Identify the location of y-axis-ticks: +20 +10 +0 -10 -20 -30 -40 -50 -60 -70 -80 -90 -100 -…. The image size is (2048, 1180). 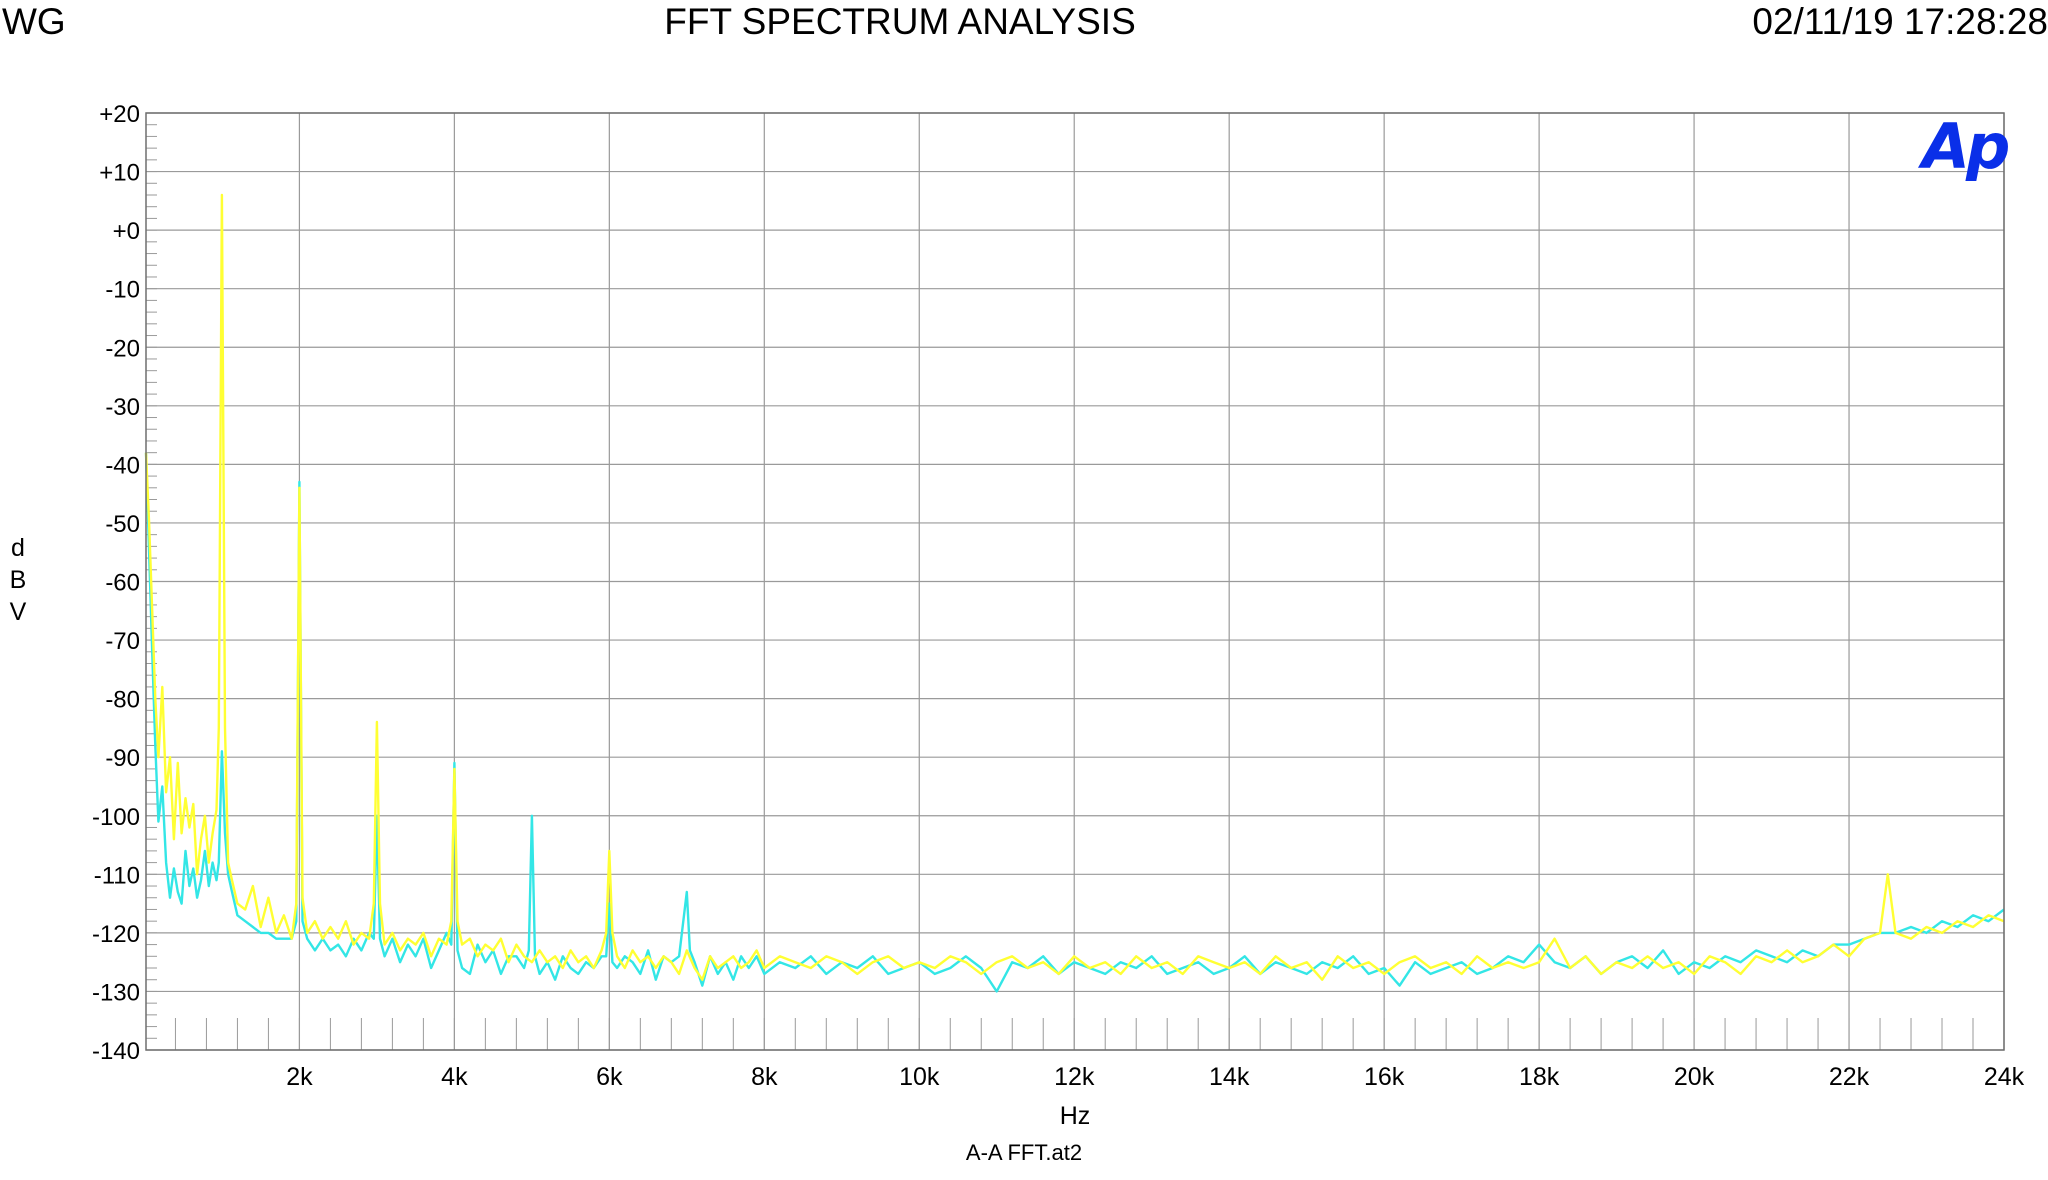
(116, 583).